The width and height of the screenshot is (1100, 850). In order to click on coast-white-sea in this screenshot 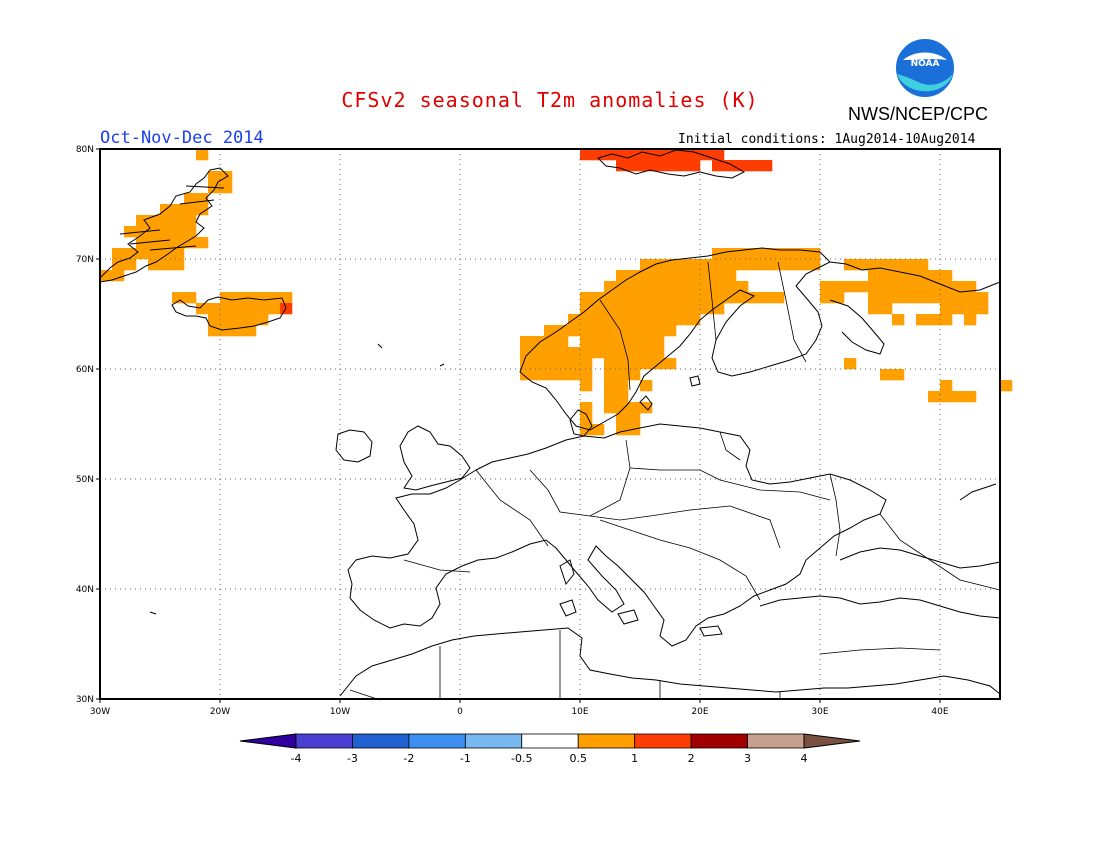, I will do `click(857, 327)`.